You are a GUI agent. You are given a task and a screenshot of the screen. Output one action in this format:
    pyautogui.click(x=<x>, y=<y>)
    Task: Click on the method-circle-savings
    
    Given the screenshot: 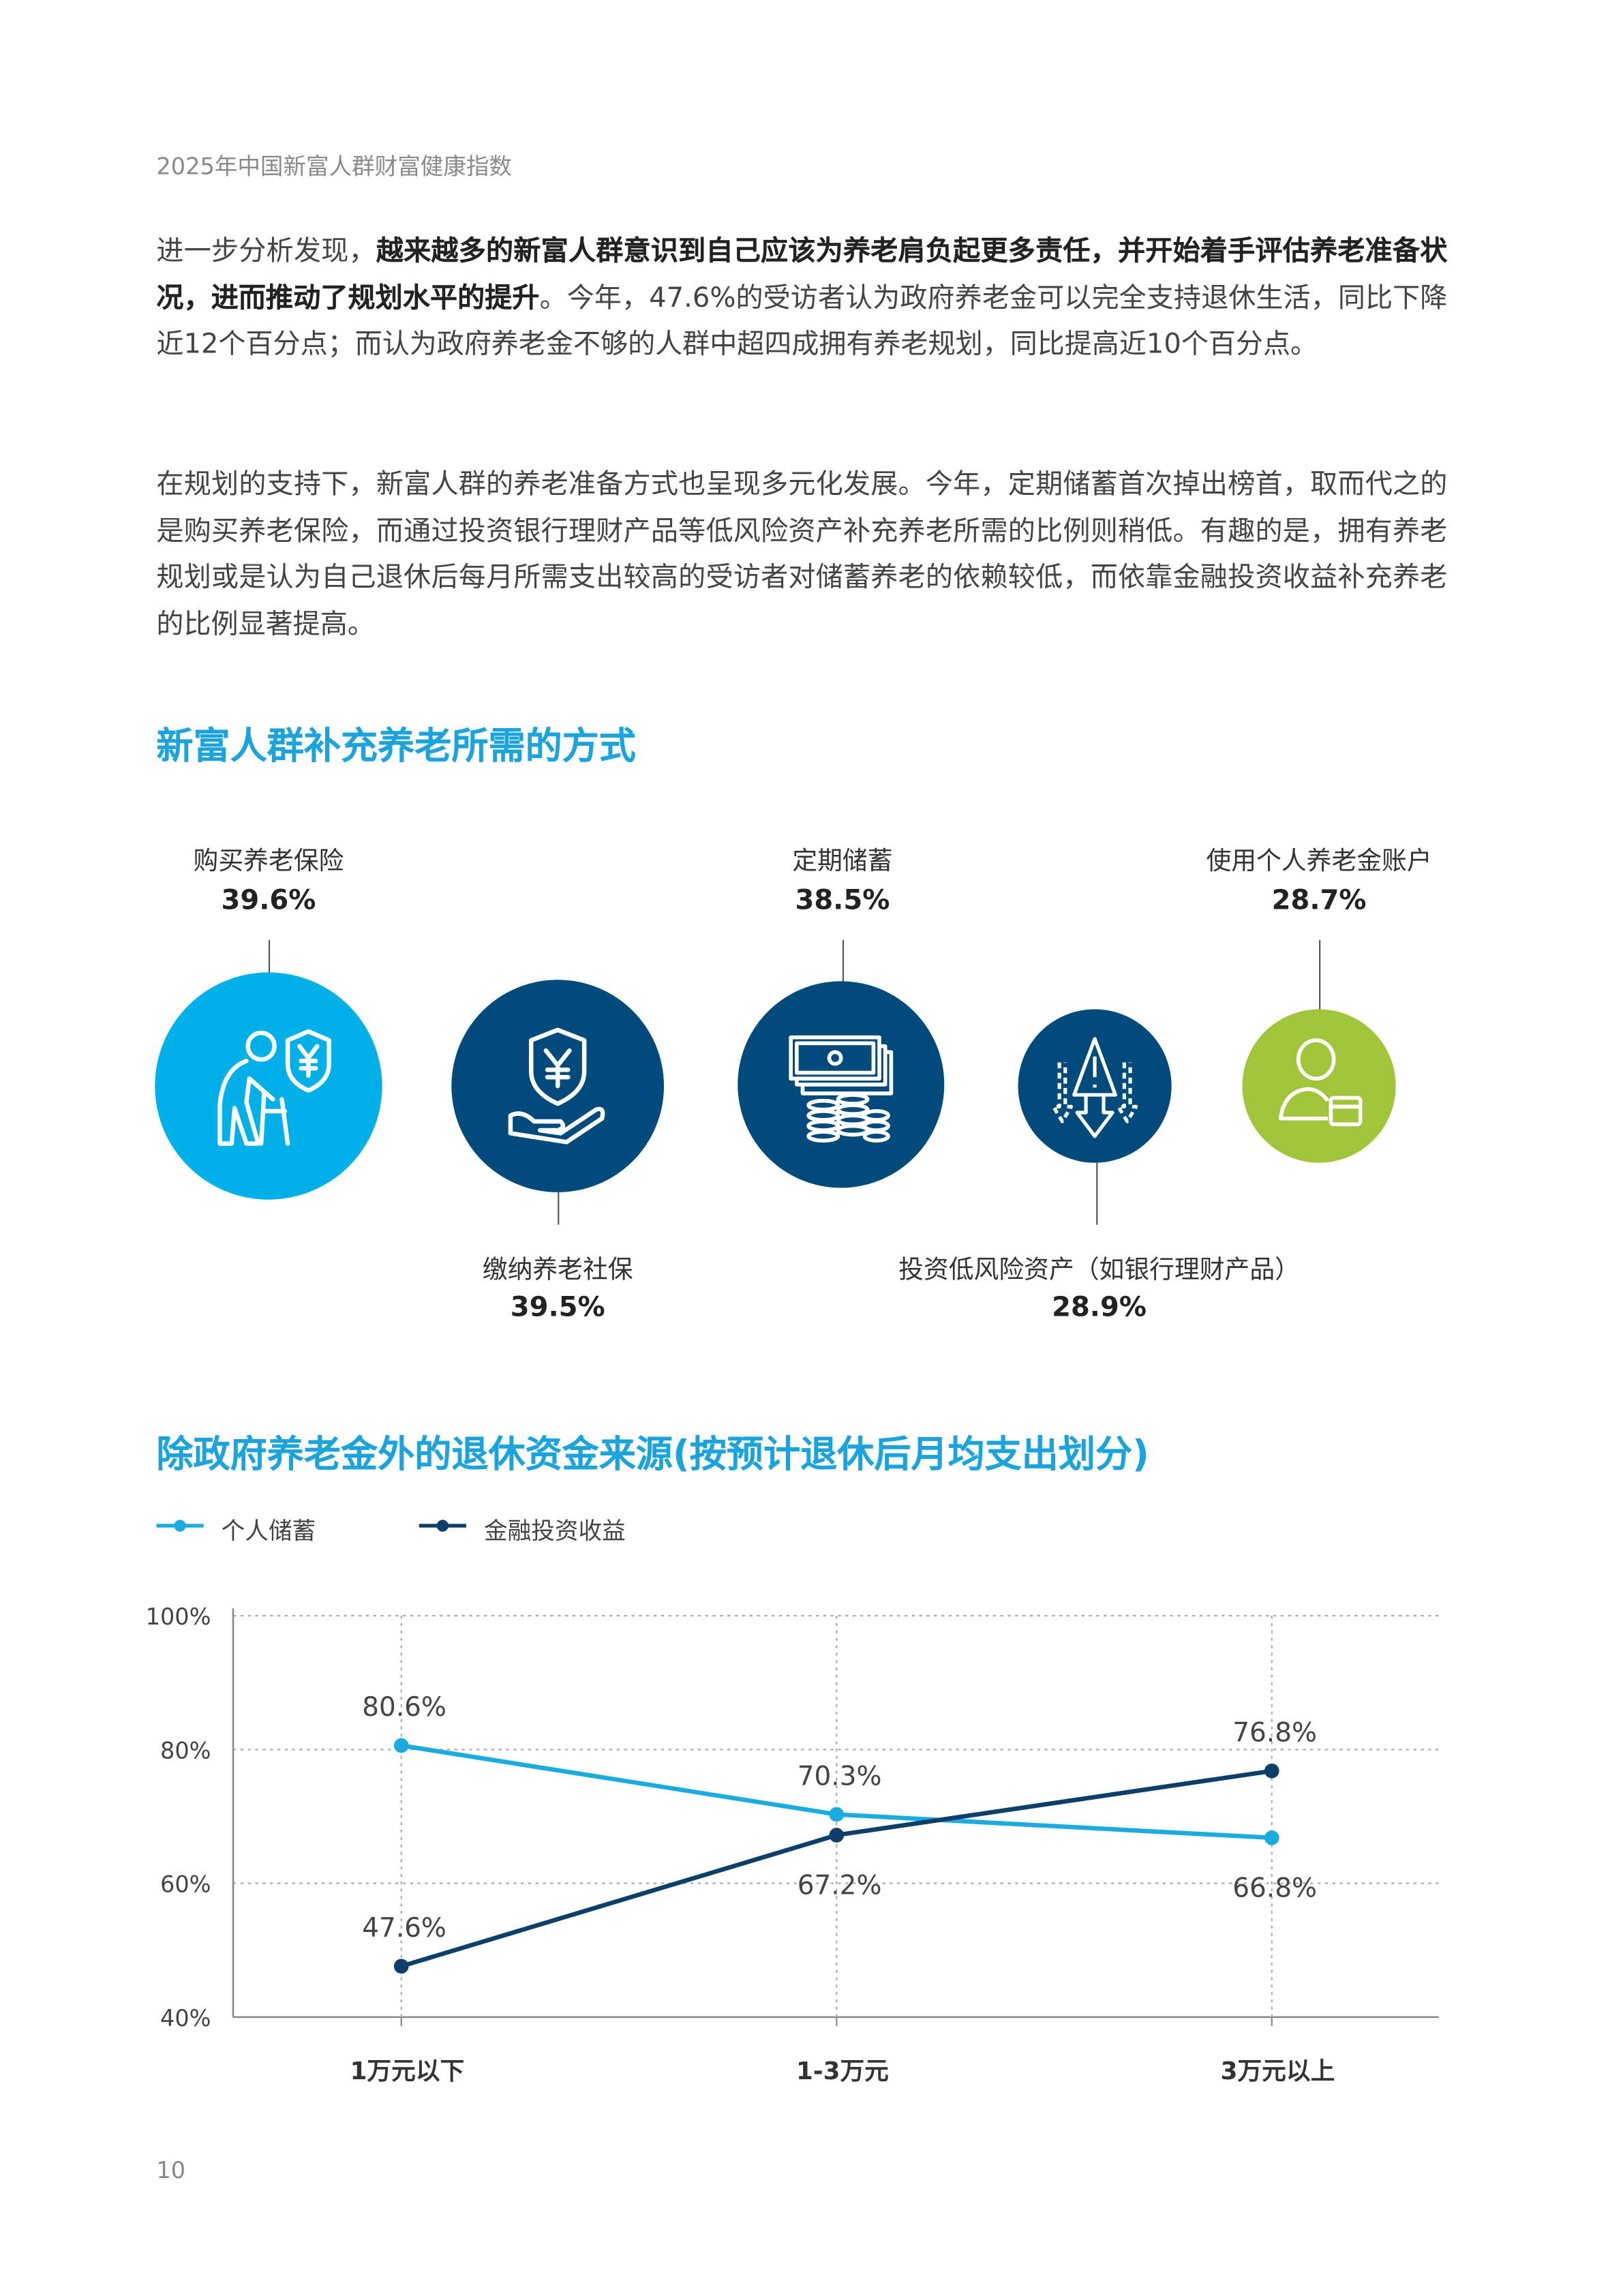 What is the action you would take?
    pyautogui.click(x=842, y=1084)
    